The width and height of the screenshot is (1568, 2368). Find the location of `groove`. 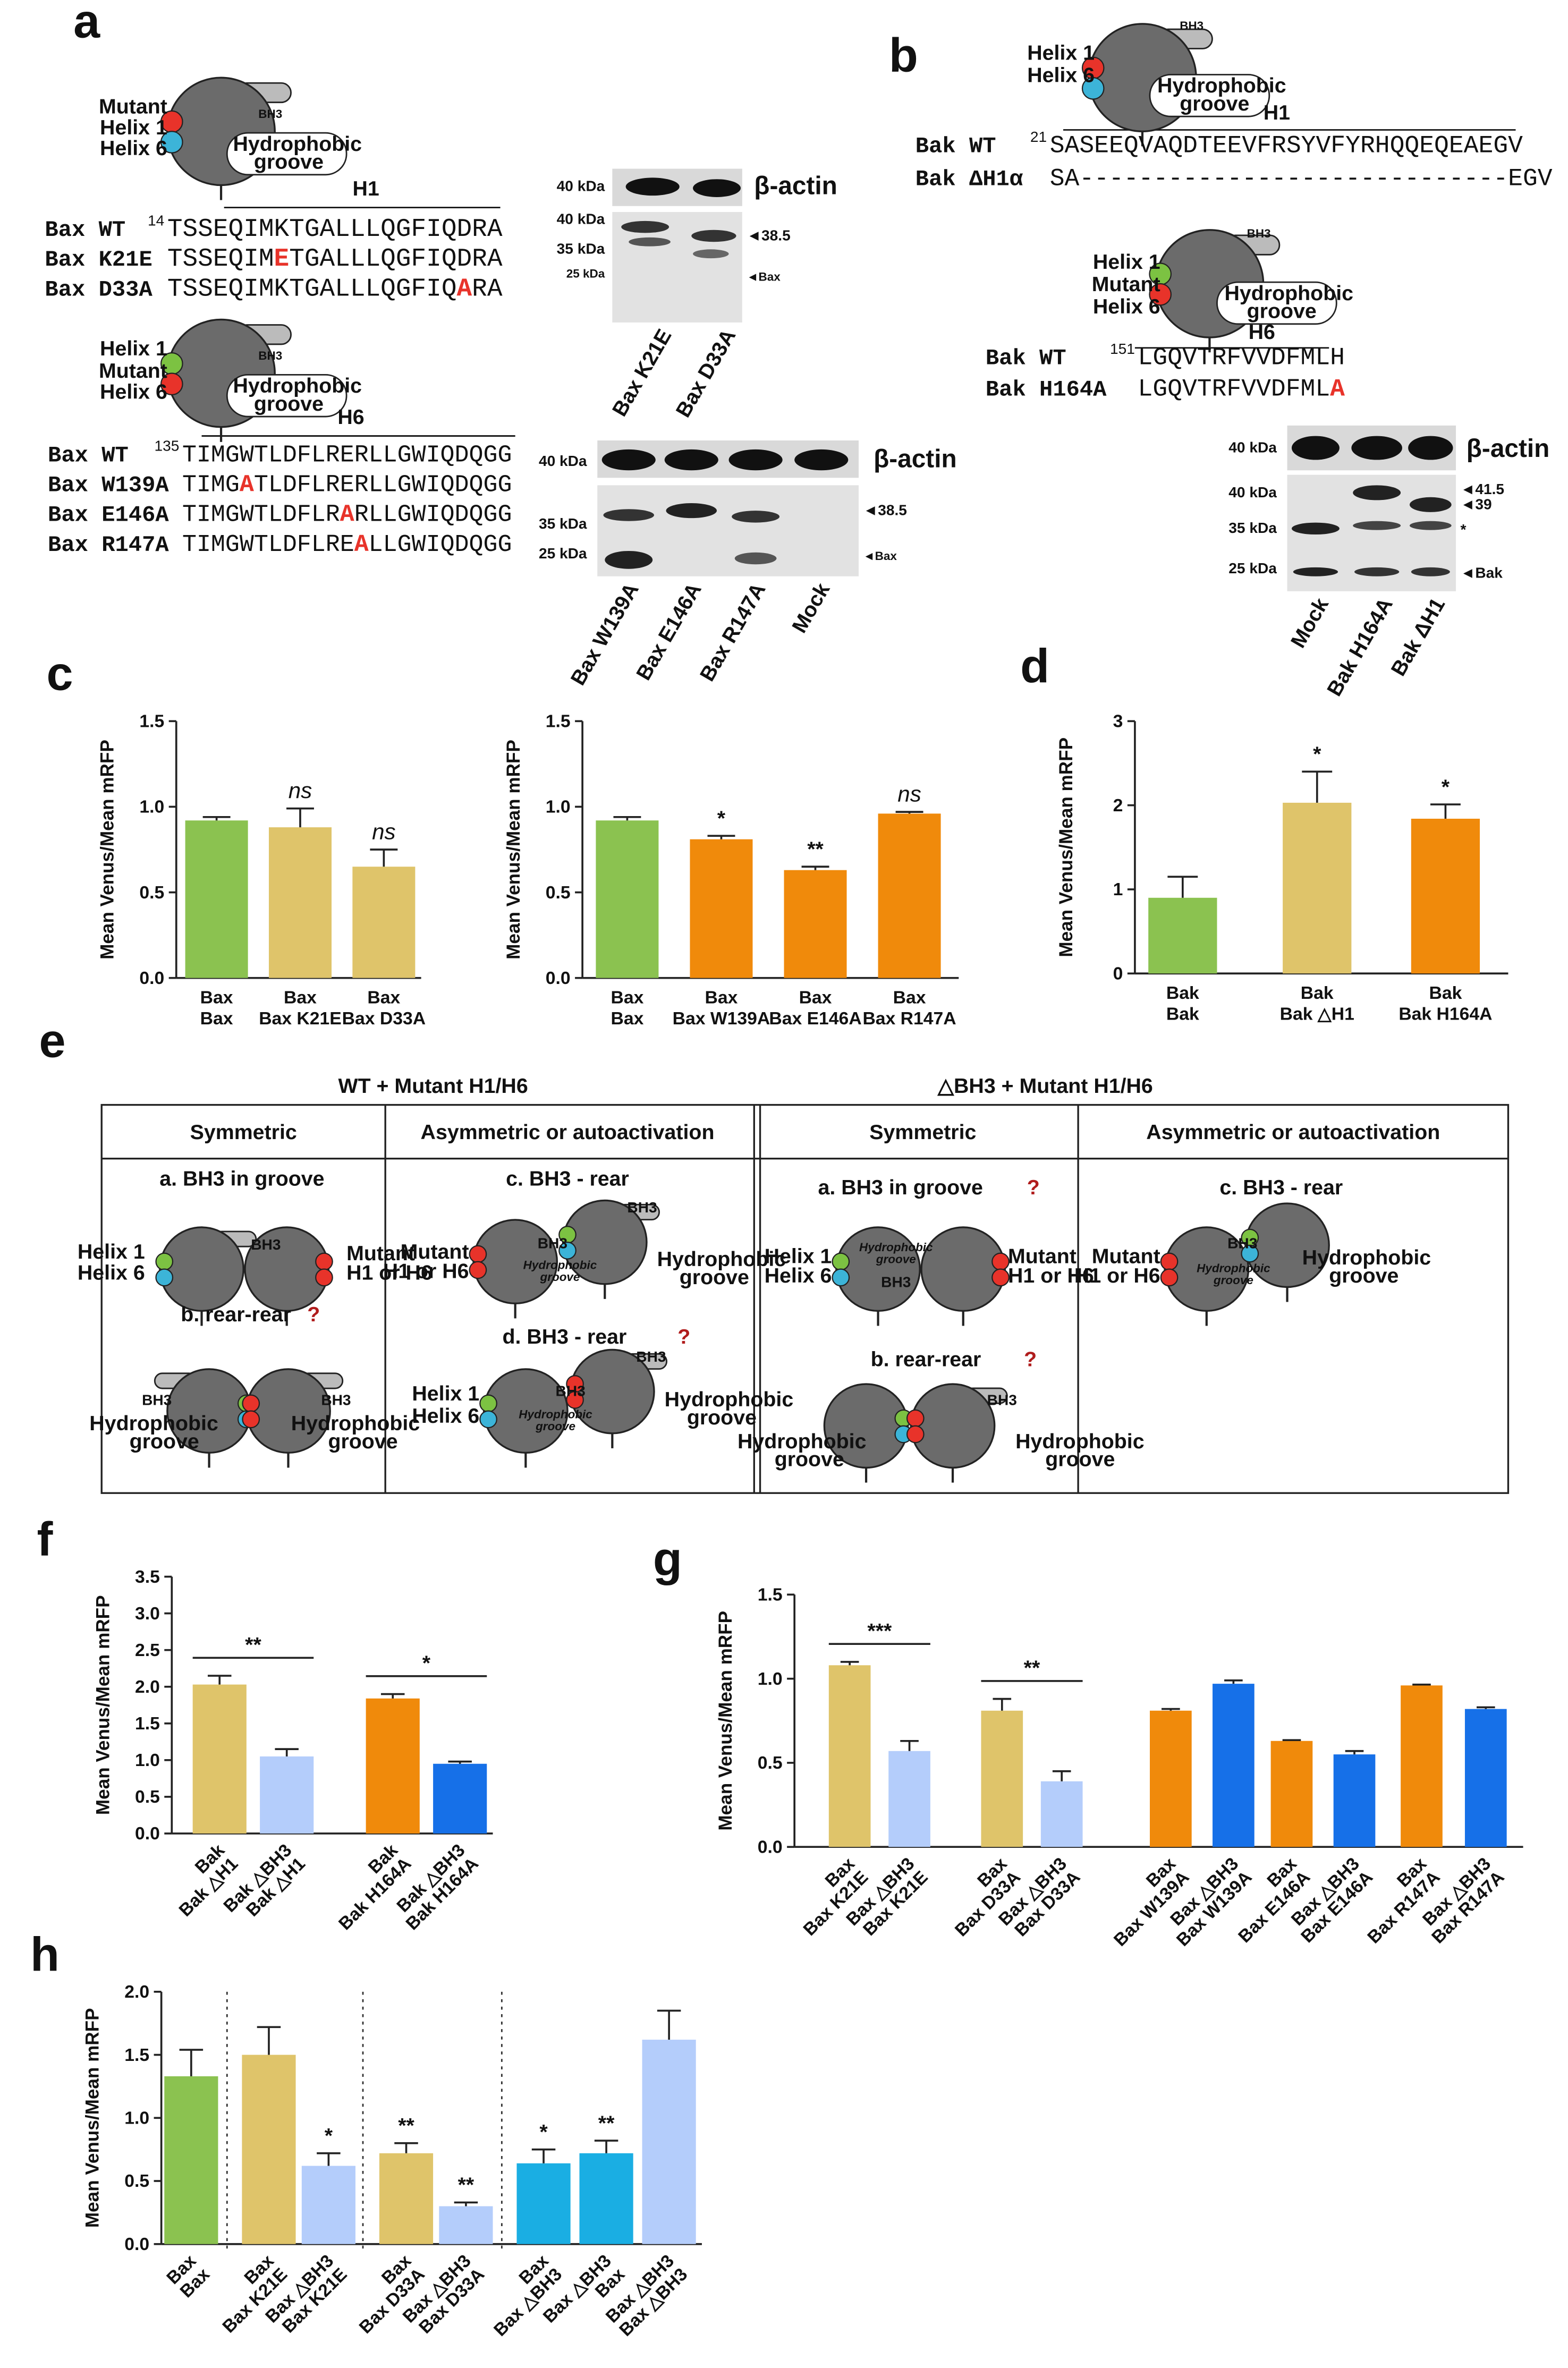

groove is located at coordinates (286, 154).